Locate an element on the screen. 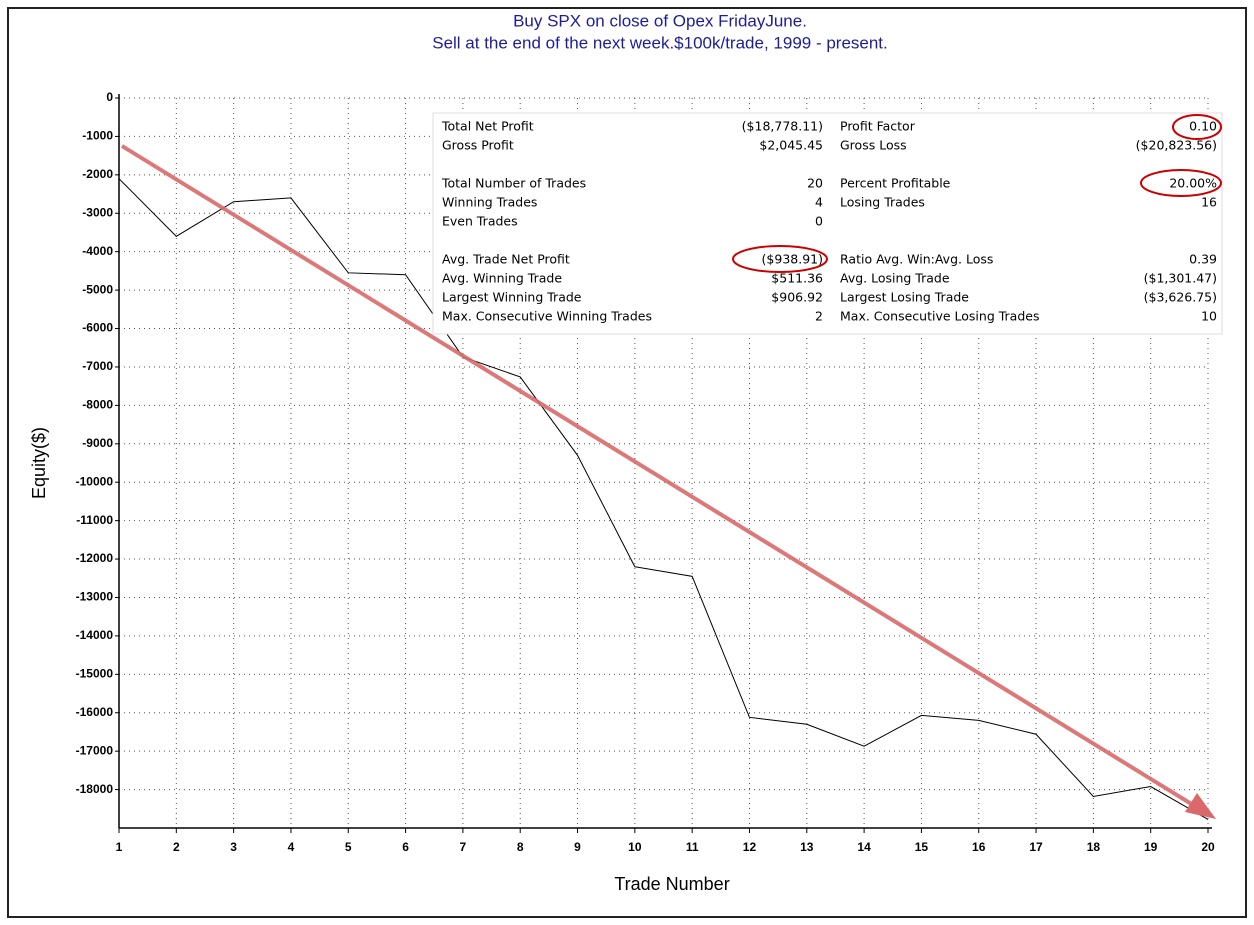 Image resolution: width=1254 pixels, height=925 pixels. x-tick-label: 16 is located at coordinates (979, 847).